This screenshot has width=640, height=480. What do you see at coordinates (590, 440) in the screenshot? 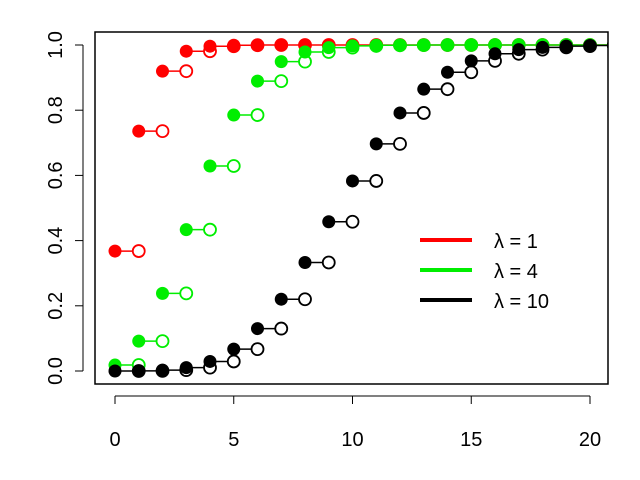
I see `x-tick-label: 20` at bounding box center [590, 440].